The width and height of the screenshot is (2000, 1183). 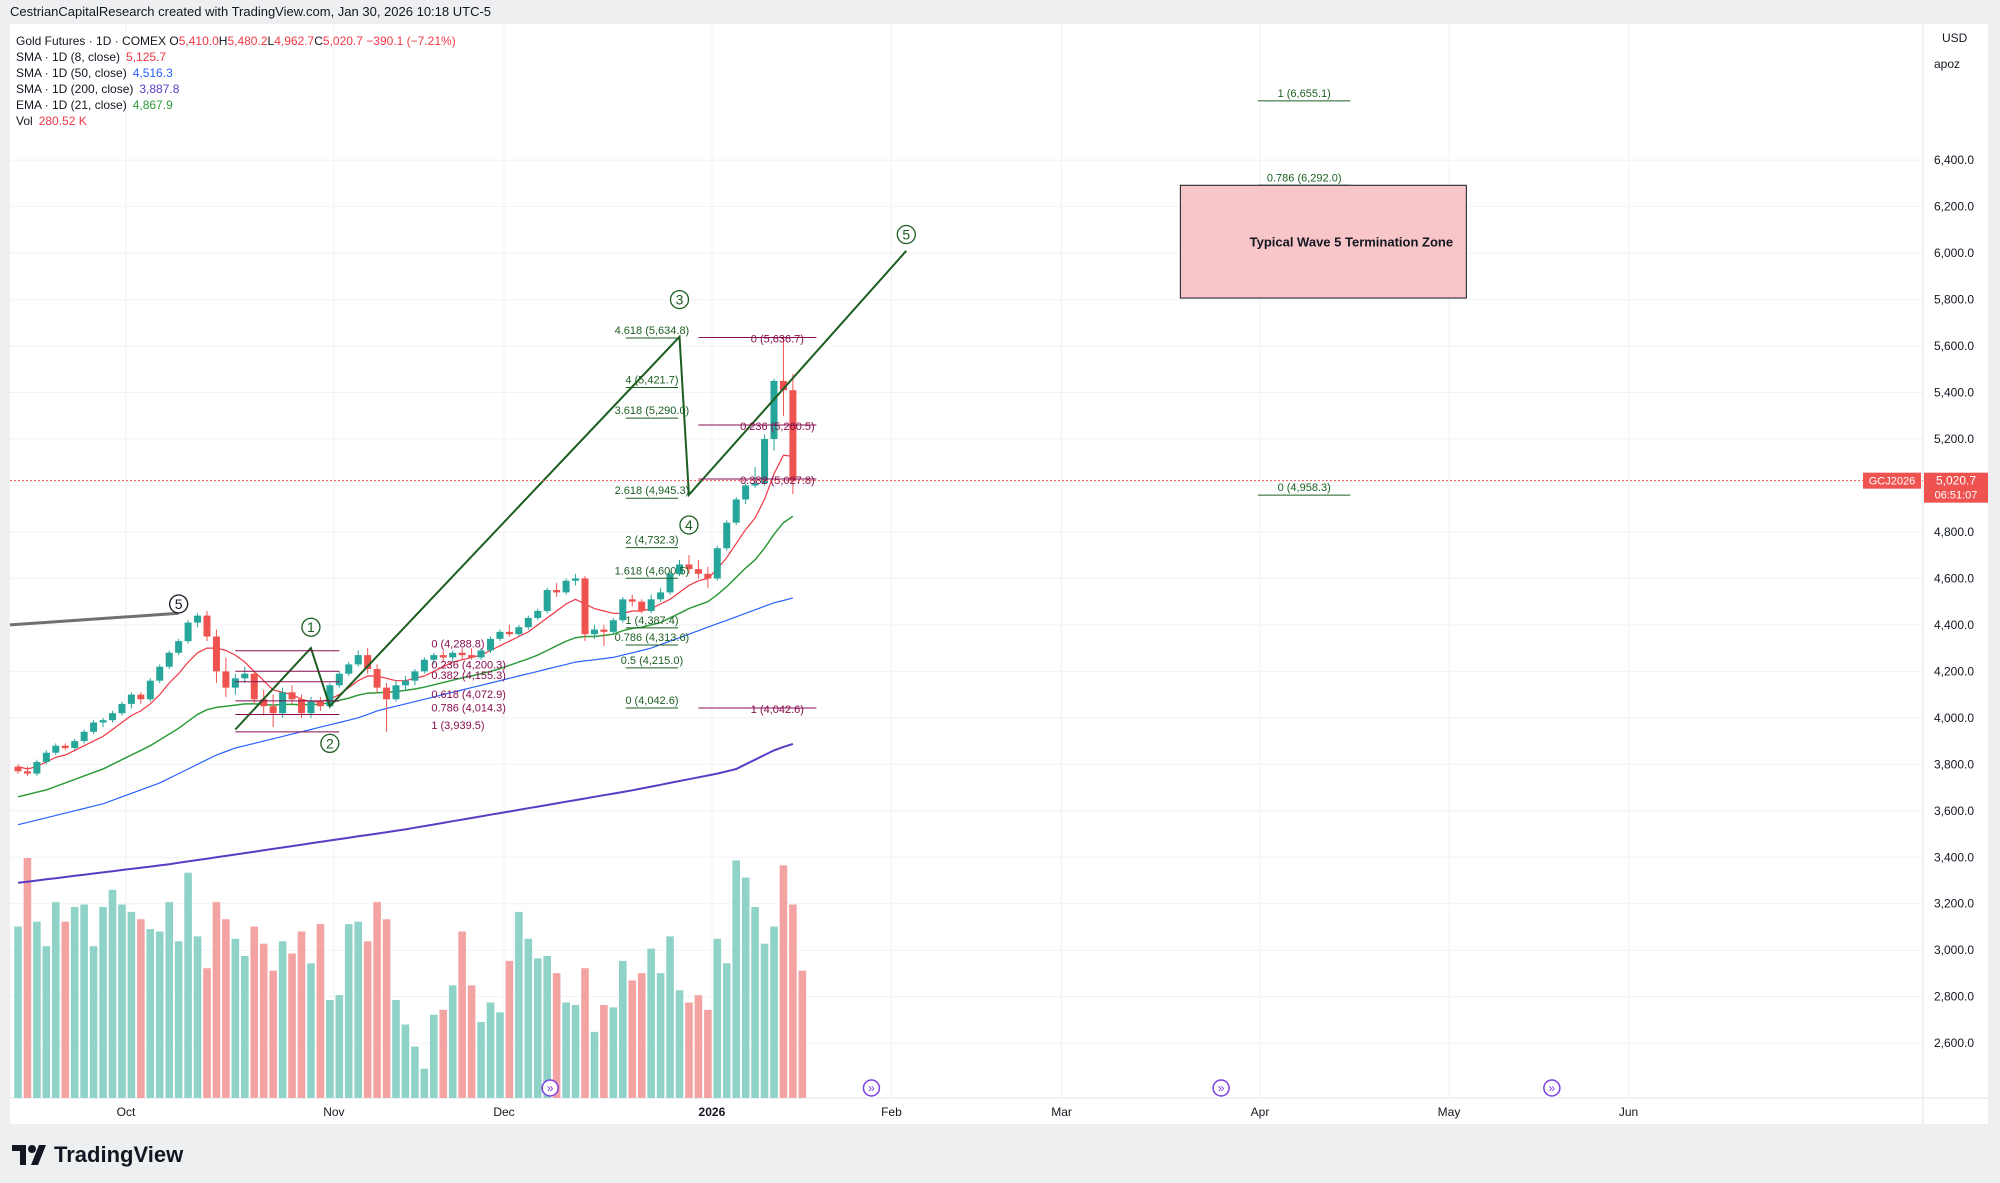 What do you see at coordinates (1954, 253) in the screenshot?
I see `y-tick-label: 6,000.0` at bounding box center [1954, 253].